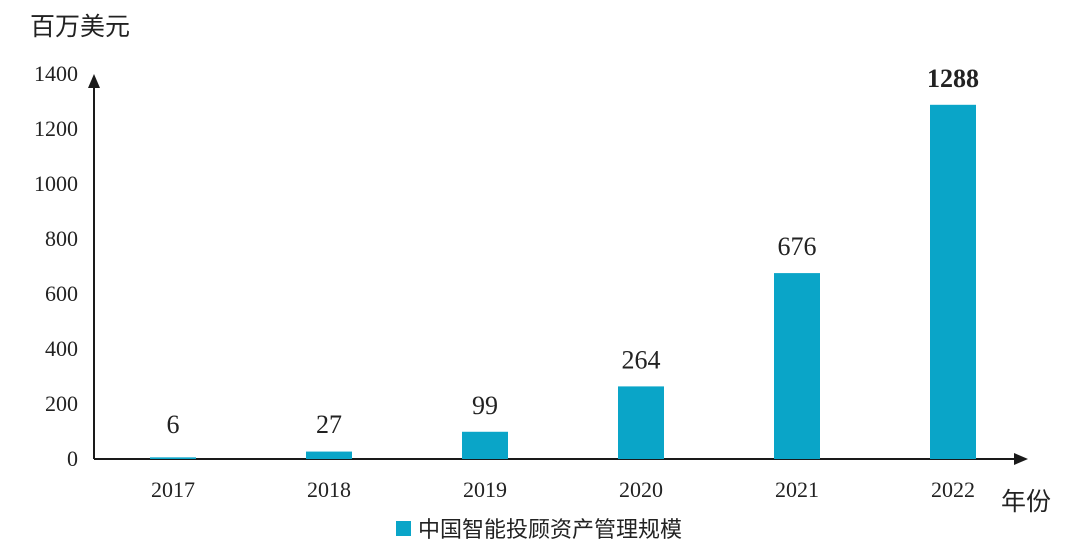  I want to click on y-axis-title: 百万美元, so click(80, 26).